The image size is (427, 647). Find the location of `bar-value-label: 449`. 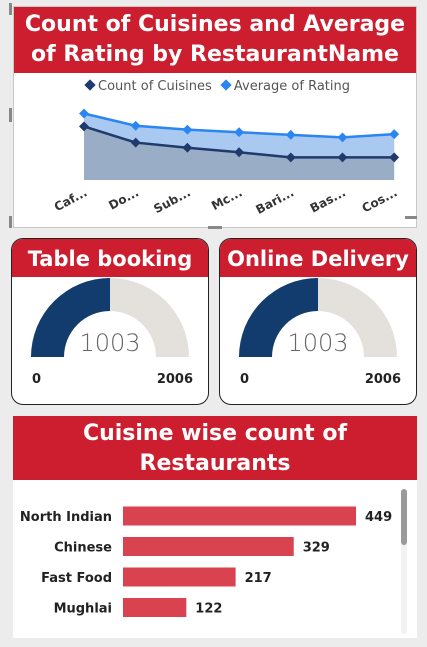

bar-value-label: 449 is located at coordinates (378, 517).